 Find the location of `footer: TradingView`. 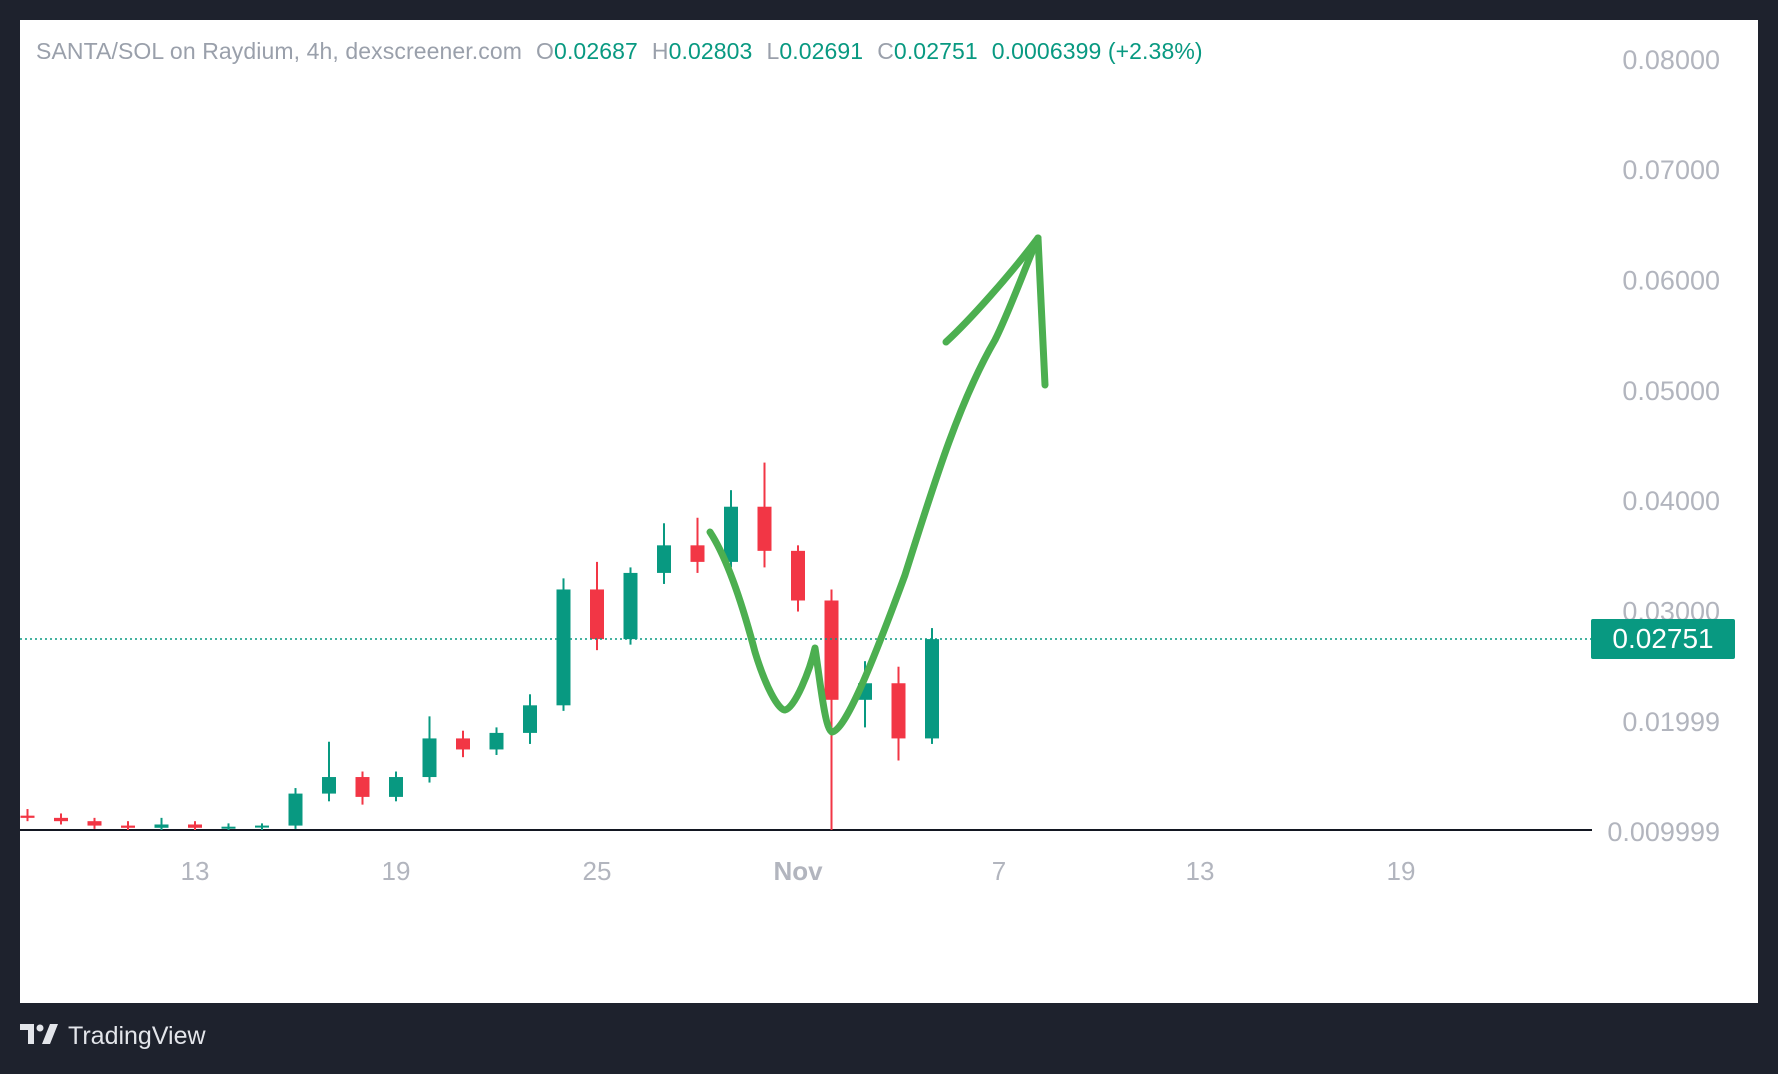

footer: TradingView is located at coordinates (113, 1036).